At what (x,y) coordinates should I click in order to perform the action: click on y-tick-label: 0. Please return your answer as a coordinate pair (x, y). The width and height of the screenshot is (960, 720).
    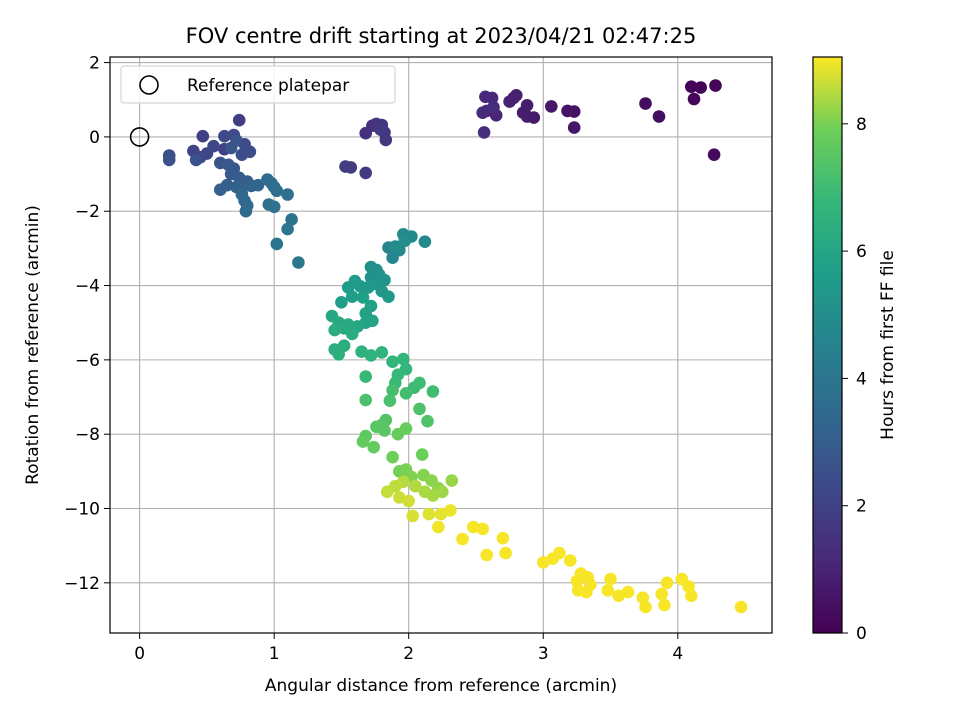
    Looking at the image, I should click on (94, 138).